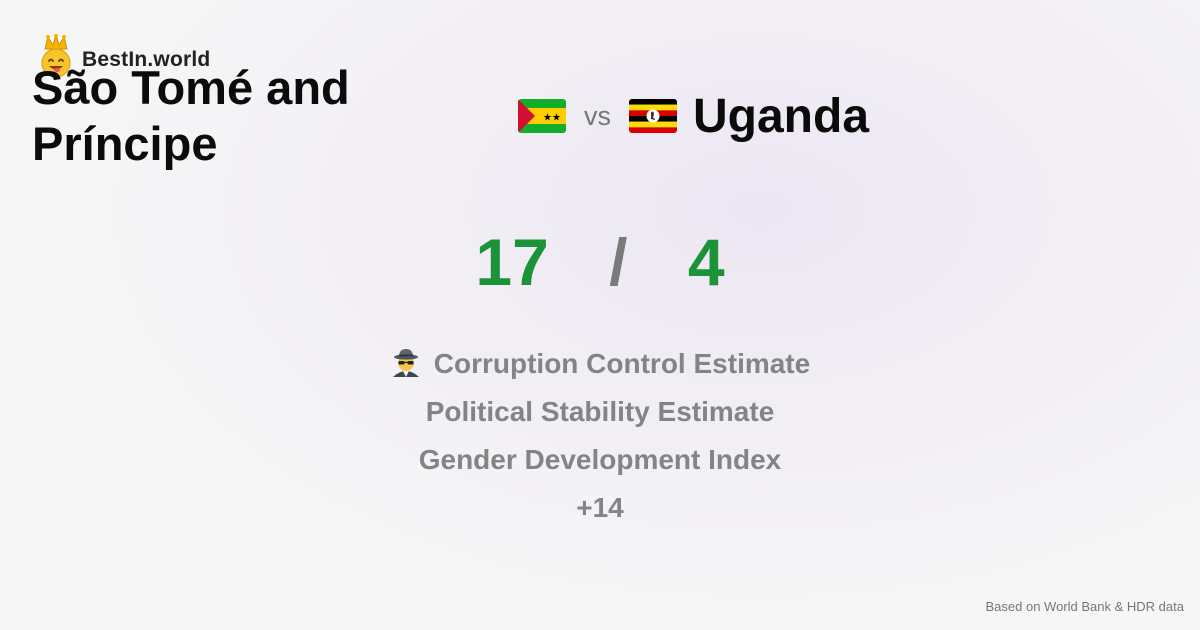 This screenshot has width=1200, height=630. I want to click on sao-tome-and-principe-flag-icon: ★ ★, so click(542, 116).